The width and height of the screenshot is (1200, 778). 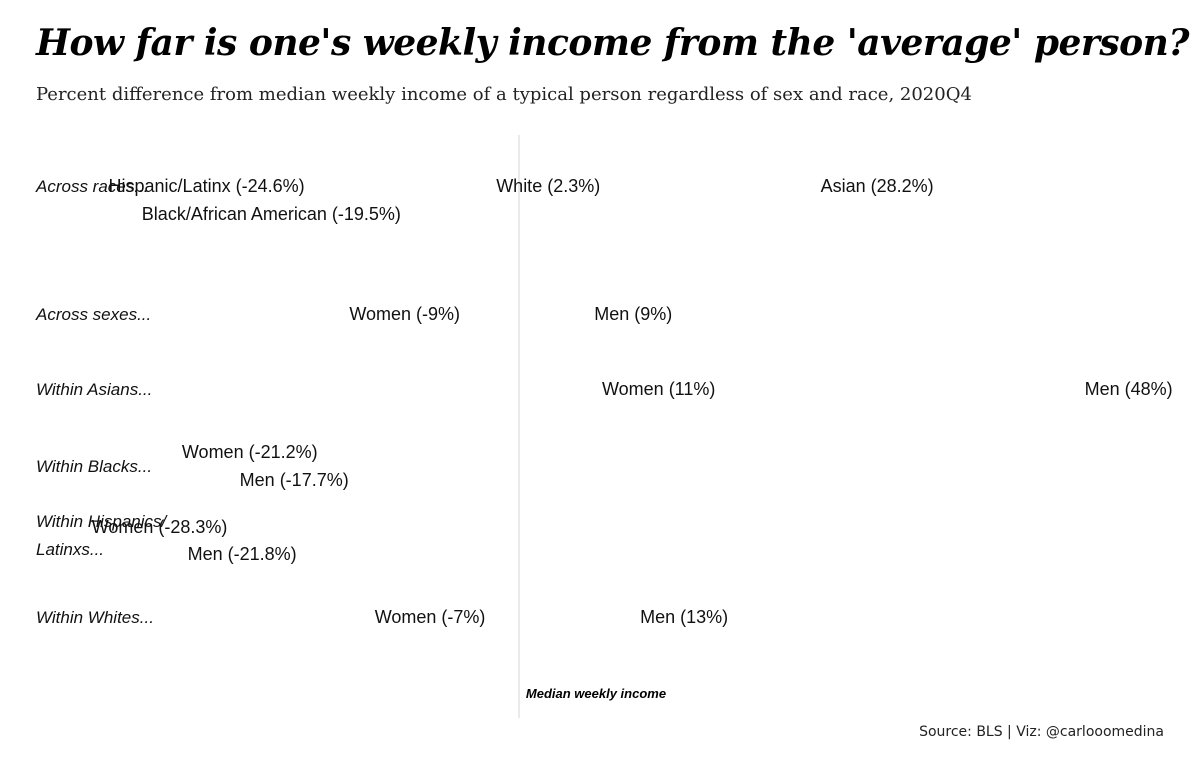 What do you see at coordinates (242, 554) in the screenshot?
I see `data-point-label: Men (-21.8%)` at bounding box center [242, 554].